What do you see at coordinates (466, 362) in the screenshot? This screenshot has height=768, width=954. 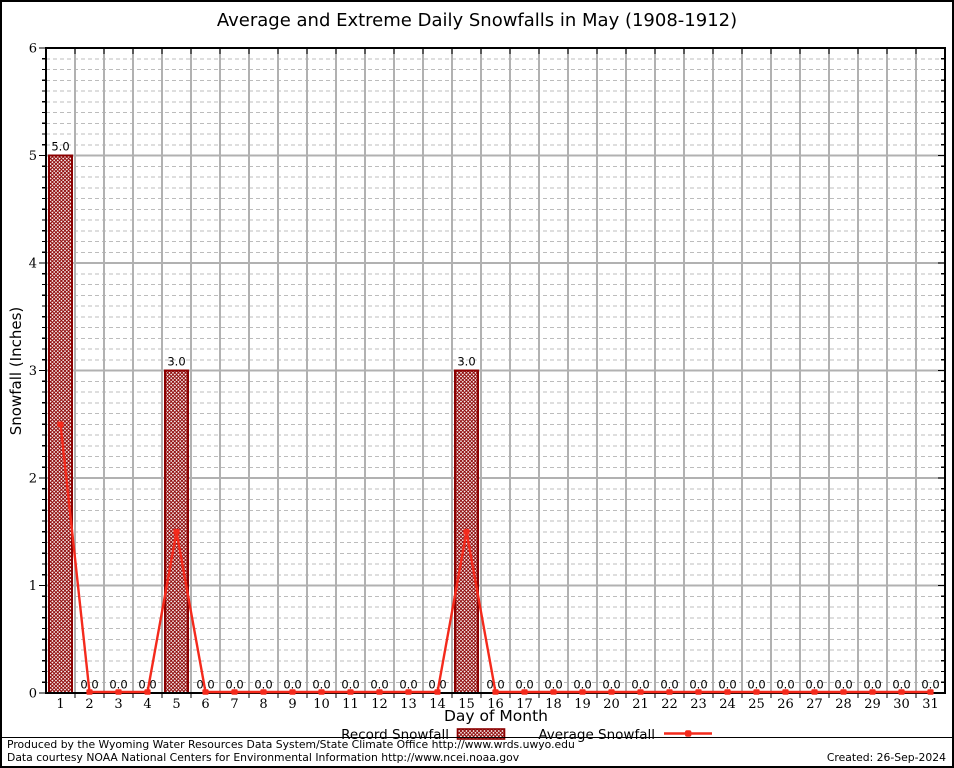 I see `value-label-day-15: 3.0` at bounding box center [466, 362].